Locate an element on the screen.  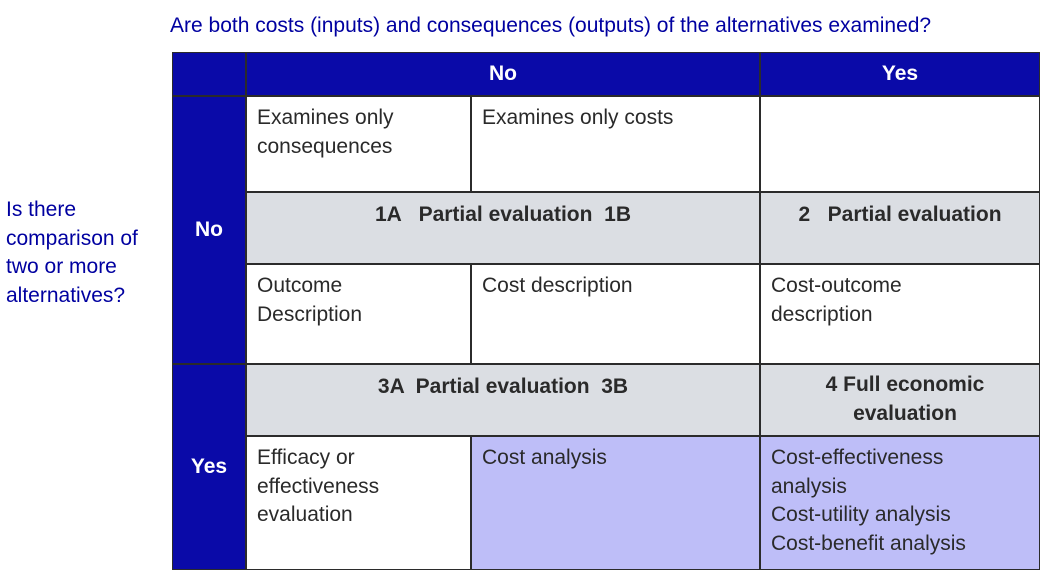
row-header-yes: Yes is located at coordinates (209, 467).